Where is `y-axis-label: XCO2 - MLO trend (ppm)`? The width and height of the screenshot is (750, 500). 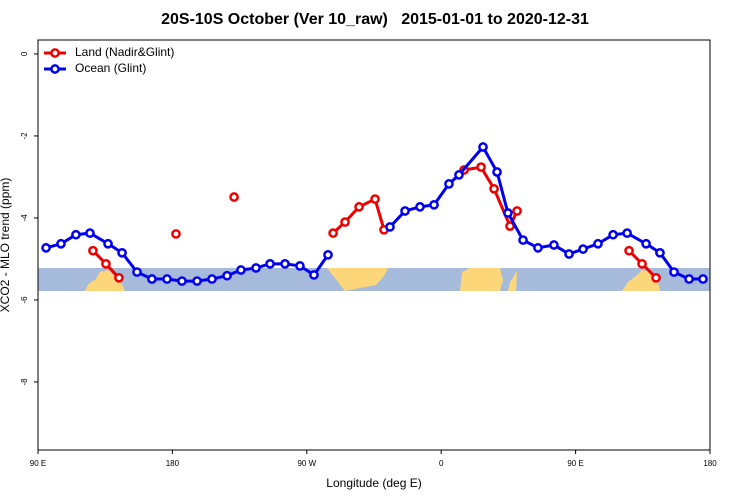 y-axis-label: XCO2 - MLO trend (ppm) is located at coordinates (6, 245).